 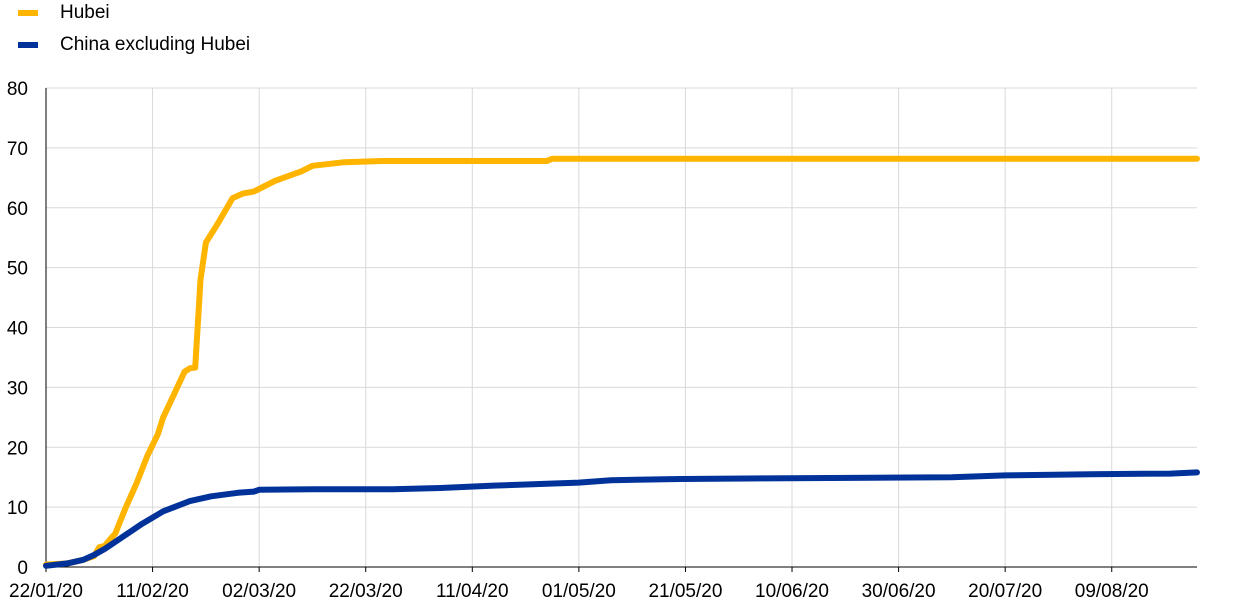 What do you see at coordinates (1005, 591) in the screenshot?
I see `x-tick-label-9: 20/07/20` at bounding box center [1005, 591].